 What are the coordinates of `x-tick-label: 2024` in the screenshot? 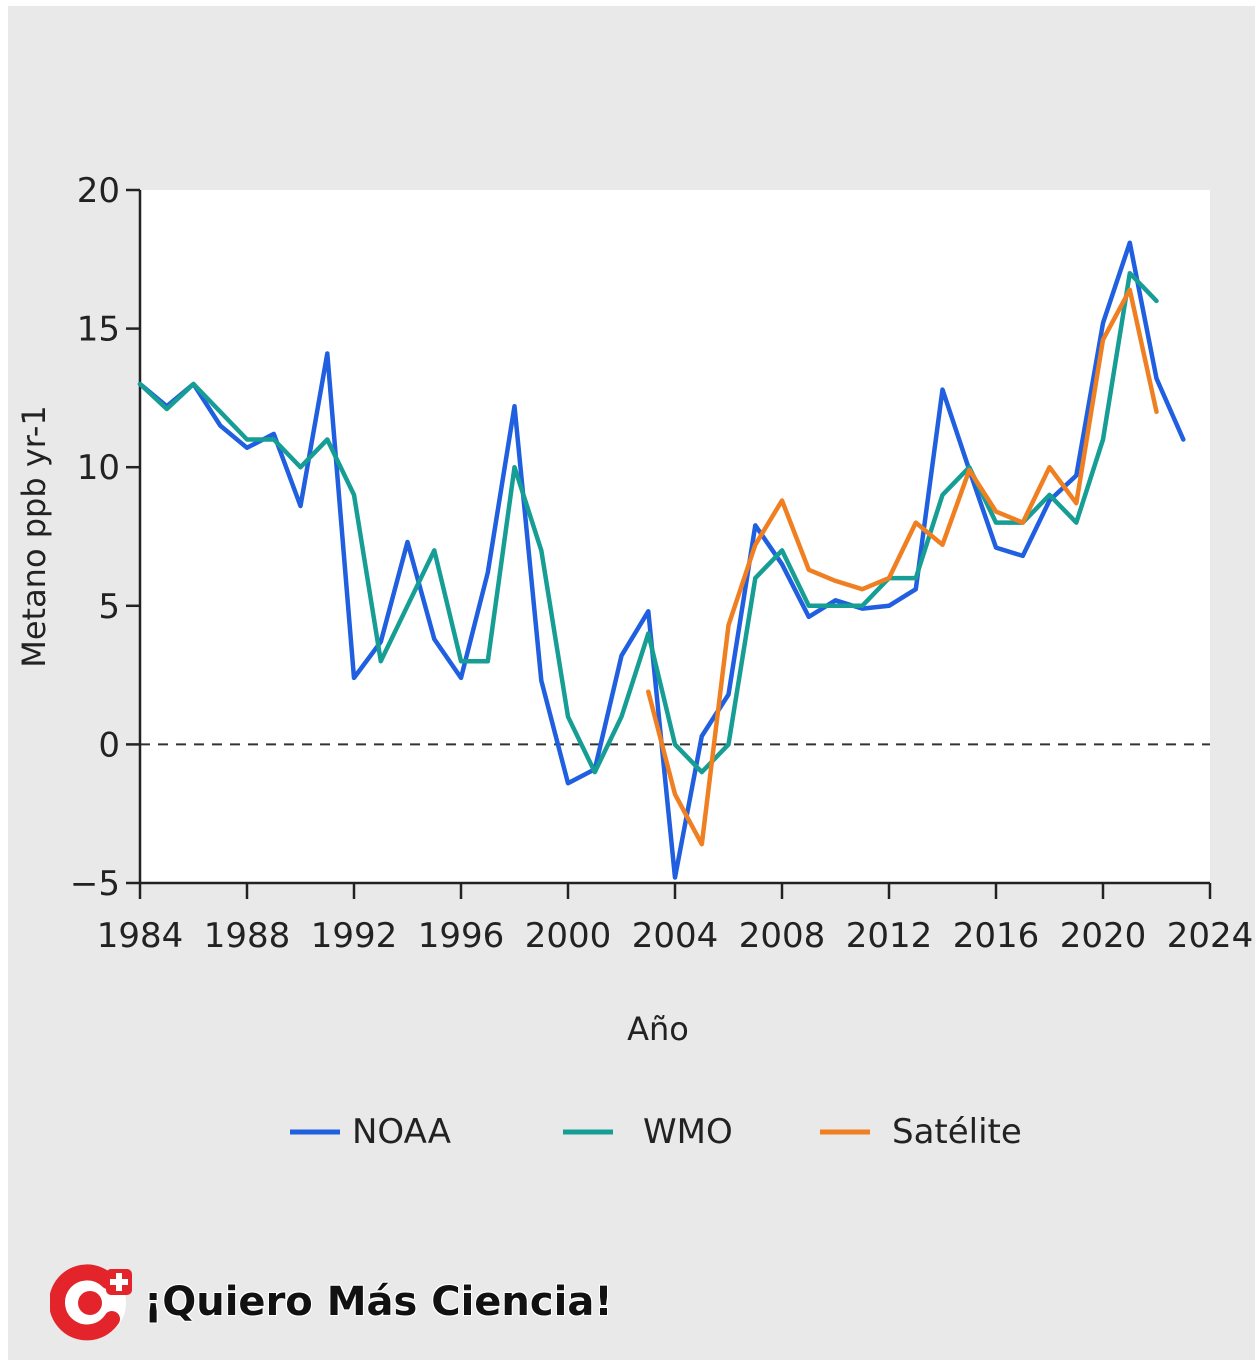 It's located at (1210, 936).